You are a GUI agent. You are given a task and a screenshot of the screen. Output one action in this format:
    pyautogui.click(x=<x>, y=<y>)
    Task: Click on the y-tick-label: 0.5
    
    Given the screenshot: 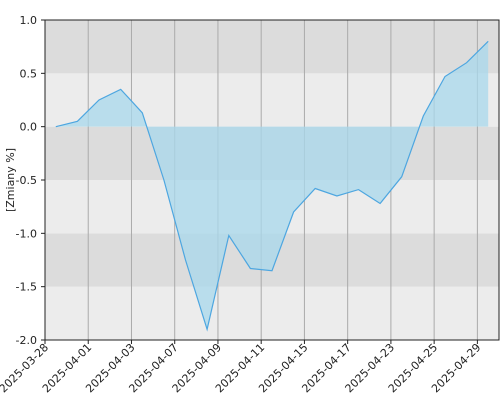 What is the action you would take?
    pyautogui.click(x=29, y=73)
    